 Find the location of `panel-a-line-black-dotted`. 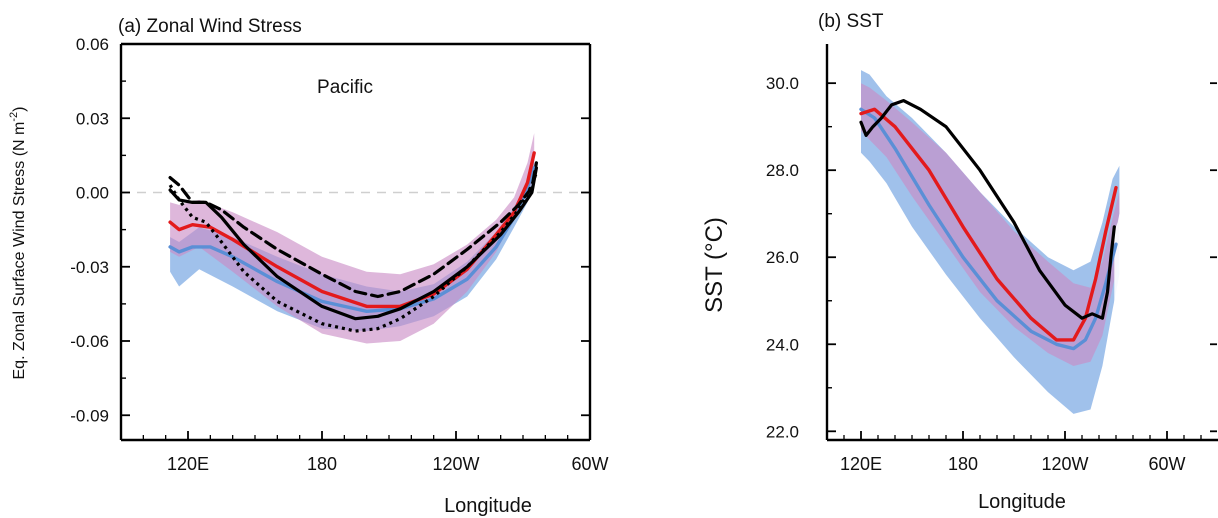

panel-a-line-black-dotted is located at coordinates (353, 252).